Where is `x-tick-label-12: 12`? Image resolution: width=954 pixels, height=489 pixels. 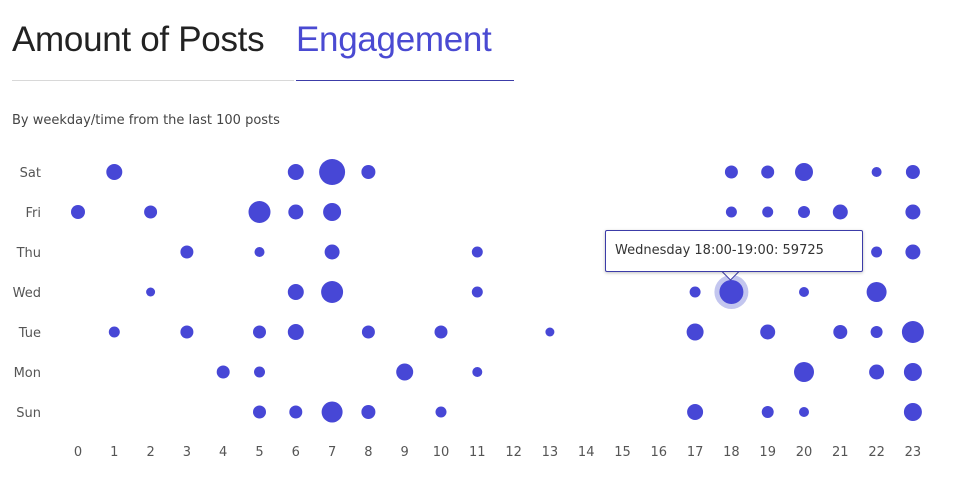 x-tick-label-12: 12 is located at coordinates (513, 452).